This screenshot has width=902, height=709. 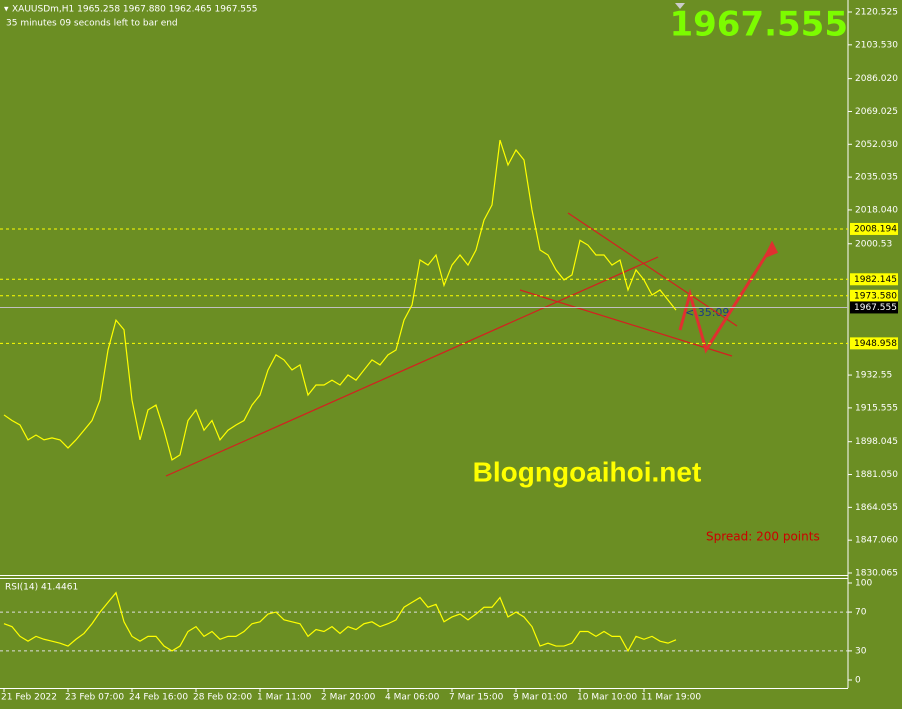 What do you see at coordinates (340, 622) in the screenshot?
I see `price-line` at bounding box center [340, 622].